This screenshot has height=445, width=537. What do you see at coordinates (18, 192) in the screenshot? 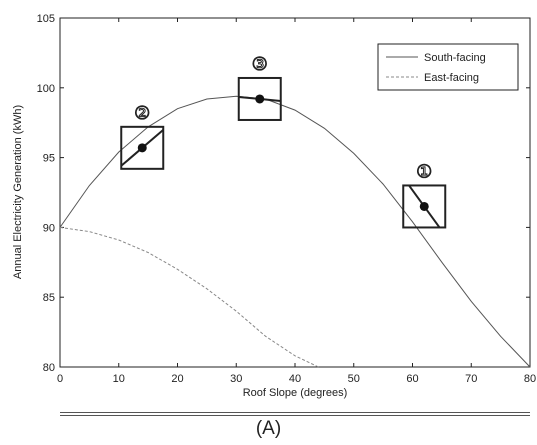
I see `y-axis-label: Annual Electricity Generation (kWh)` at bounding box center [18, 192].